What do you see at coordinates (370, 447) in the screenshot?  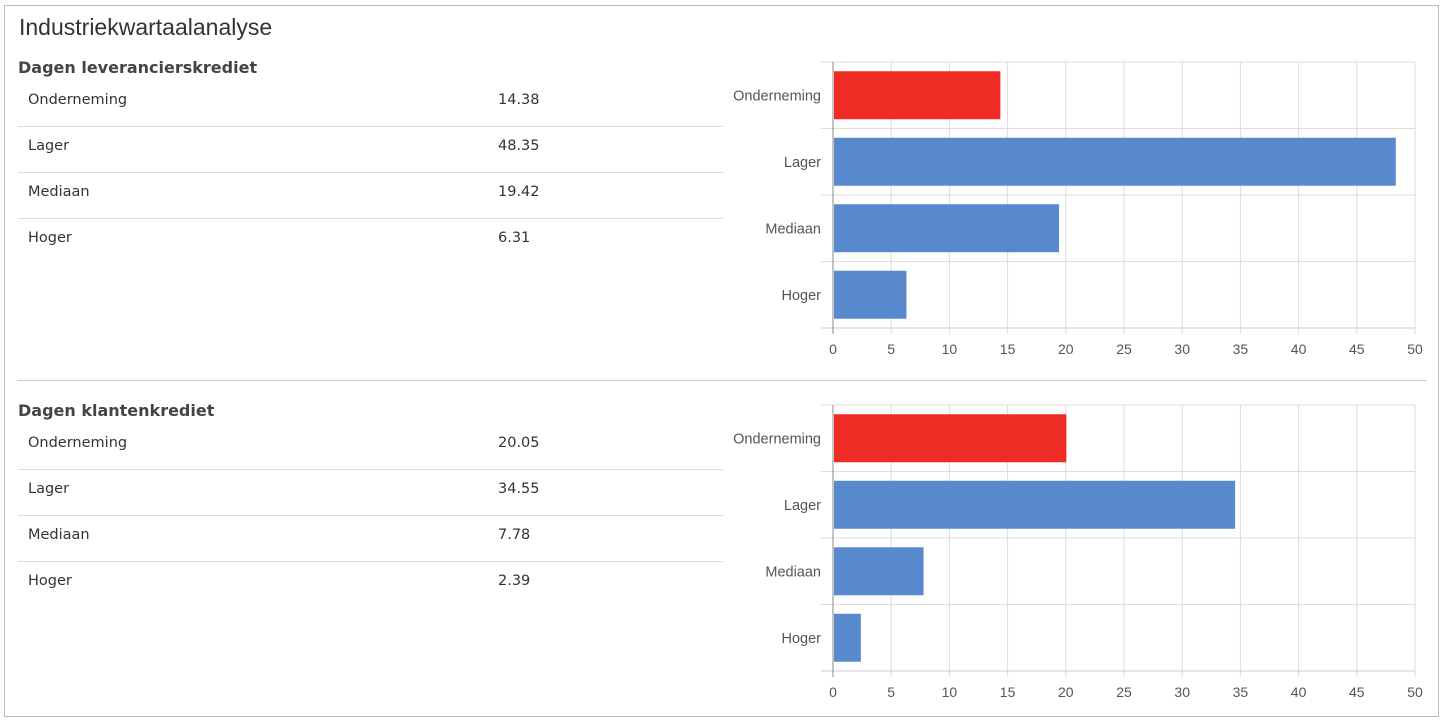 I see `table-row: Onderneming 20.05` at bounding box center [370, 447].